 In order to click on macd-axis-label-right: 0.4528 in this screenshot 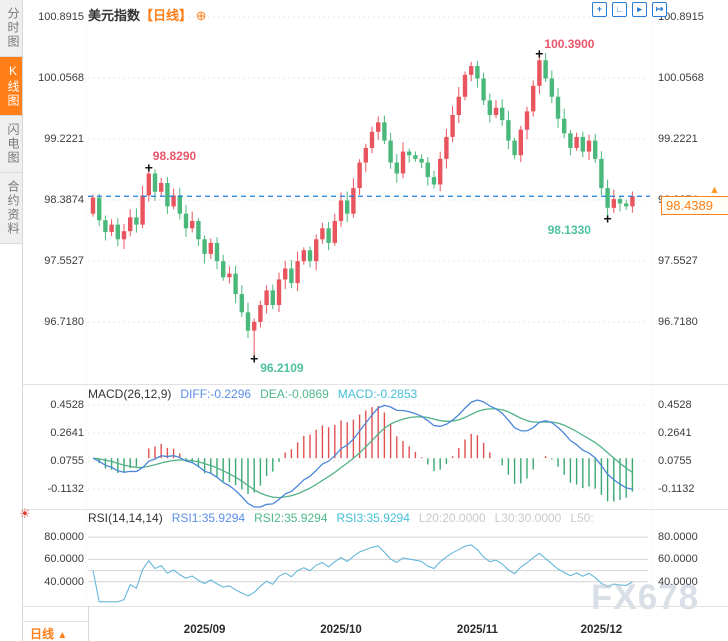, I will do `click(675, 405)`.